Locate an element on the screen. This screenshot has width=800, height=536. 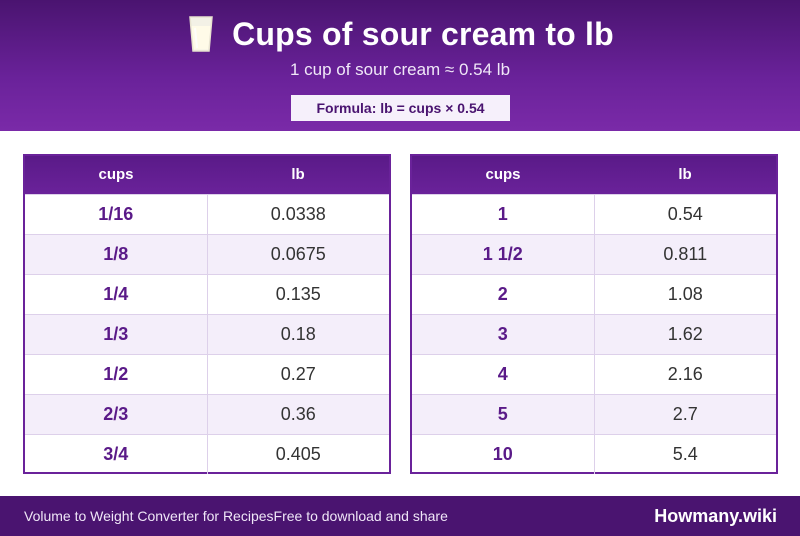
lb-cell: 0.0338 is located at coordinates (298, 214).